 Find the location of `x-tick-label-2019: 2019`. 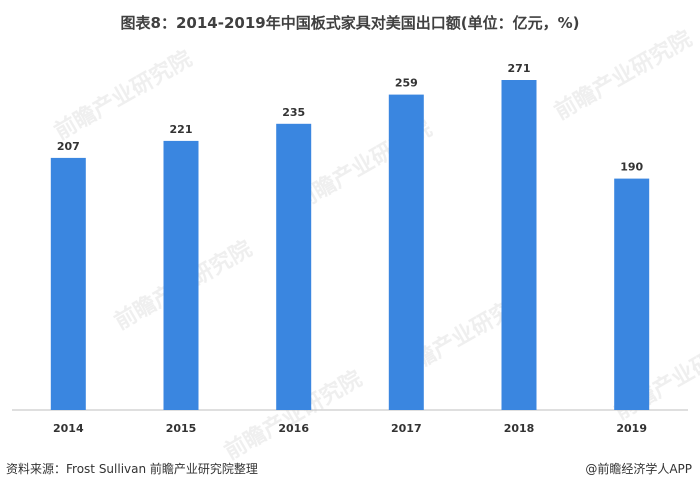

x-tick-label-2019: 2019 is located at coordinates (631, 428).